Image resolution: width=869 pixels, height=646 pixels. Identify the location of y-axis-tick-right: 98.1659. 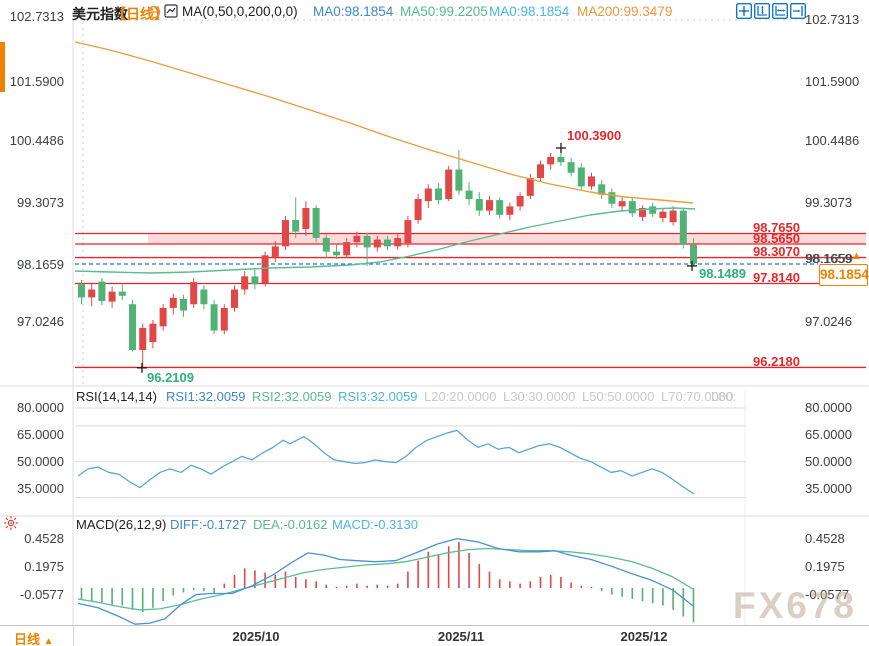
(828, 258).